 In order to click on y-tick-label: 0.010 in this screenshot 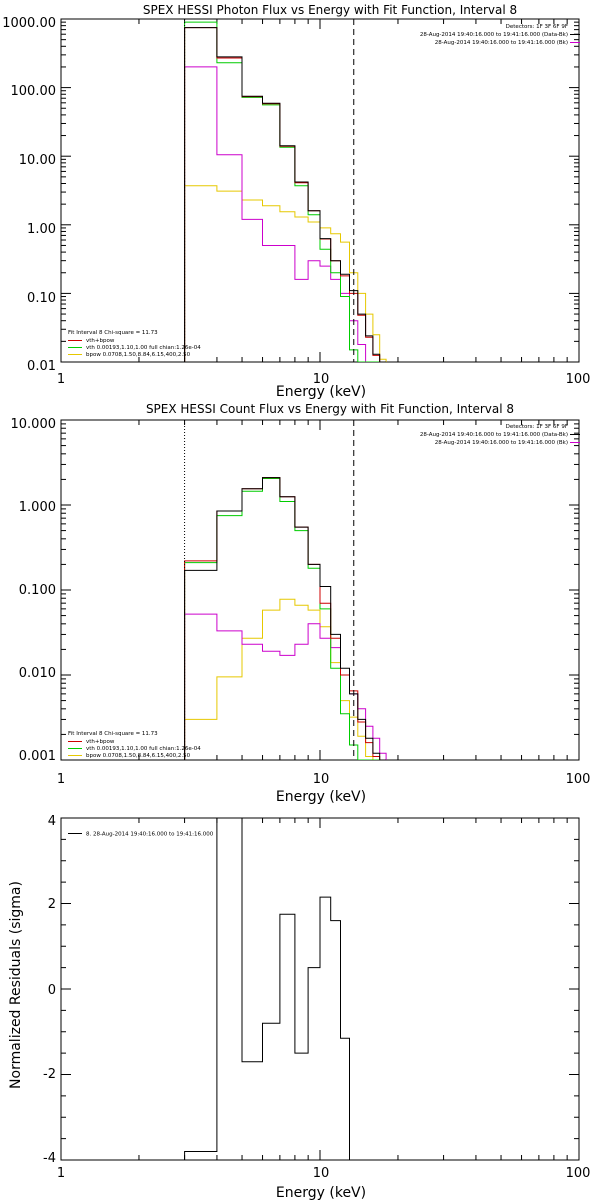, I will do `click(37, 673)`.